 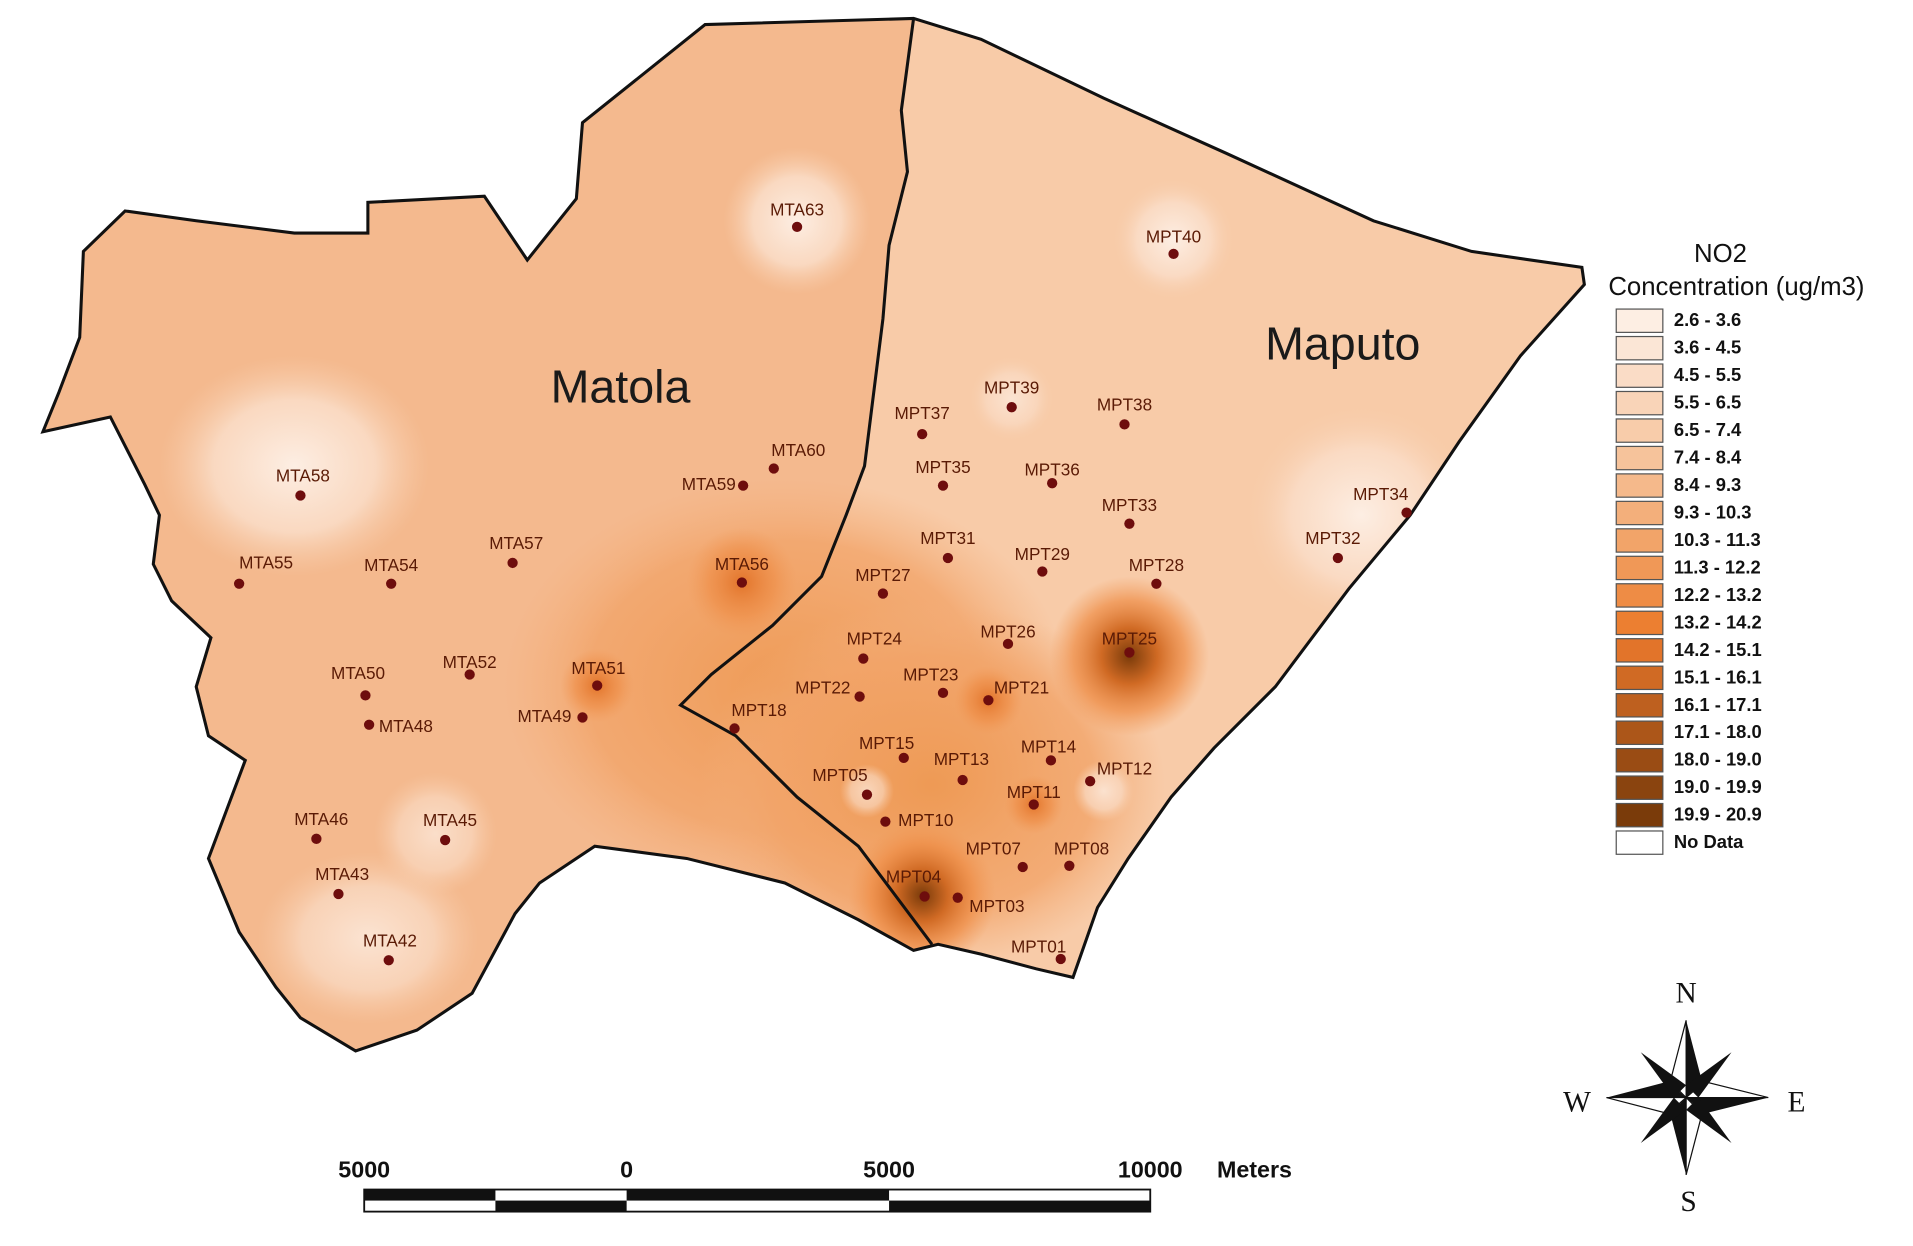 What do you see at coordinates (342, 874) in the screenshot?
I see `station-label: MTA43` at bounding box center [342, 874].